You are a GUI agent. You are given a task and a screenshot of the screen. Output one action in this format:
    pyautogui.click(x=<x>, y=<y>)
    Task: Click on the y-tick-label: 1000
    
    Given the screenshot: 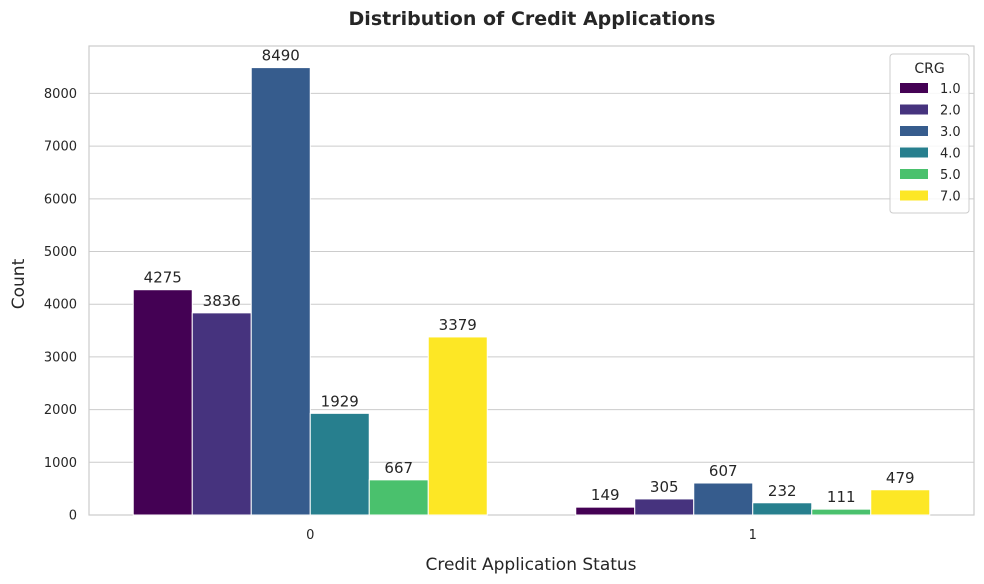 What is the action you would take?
    pyautogui.click(x=60, y=463)
    